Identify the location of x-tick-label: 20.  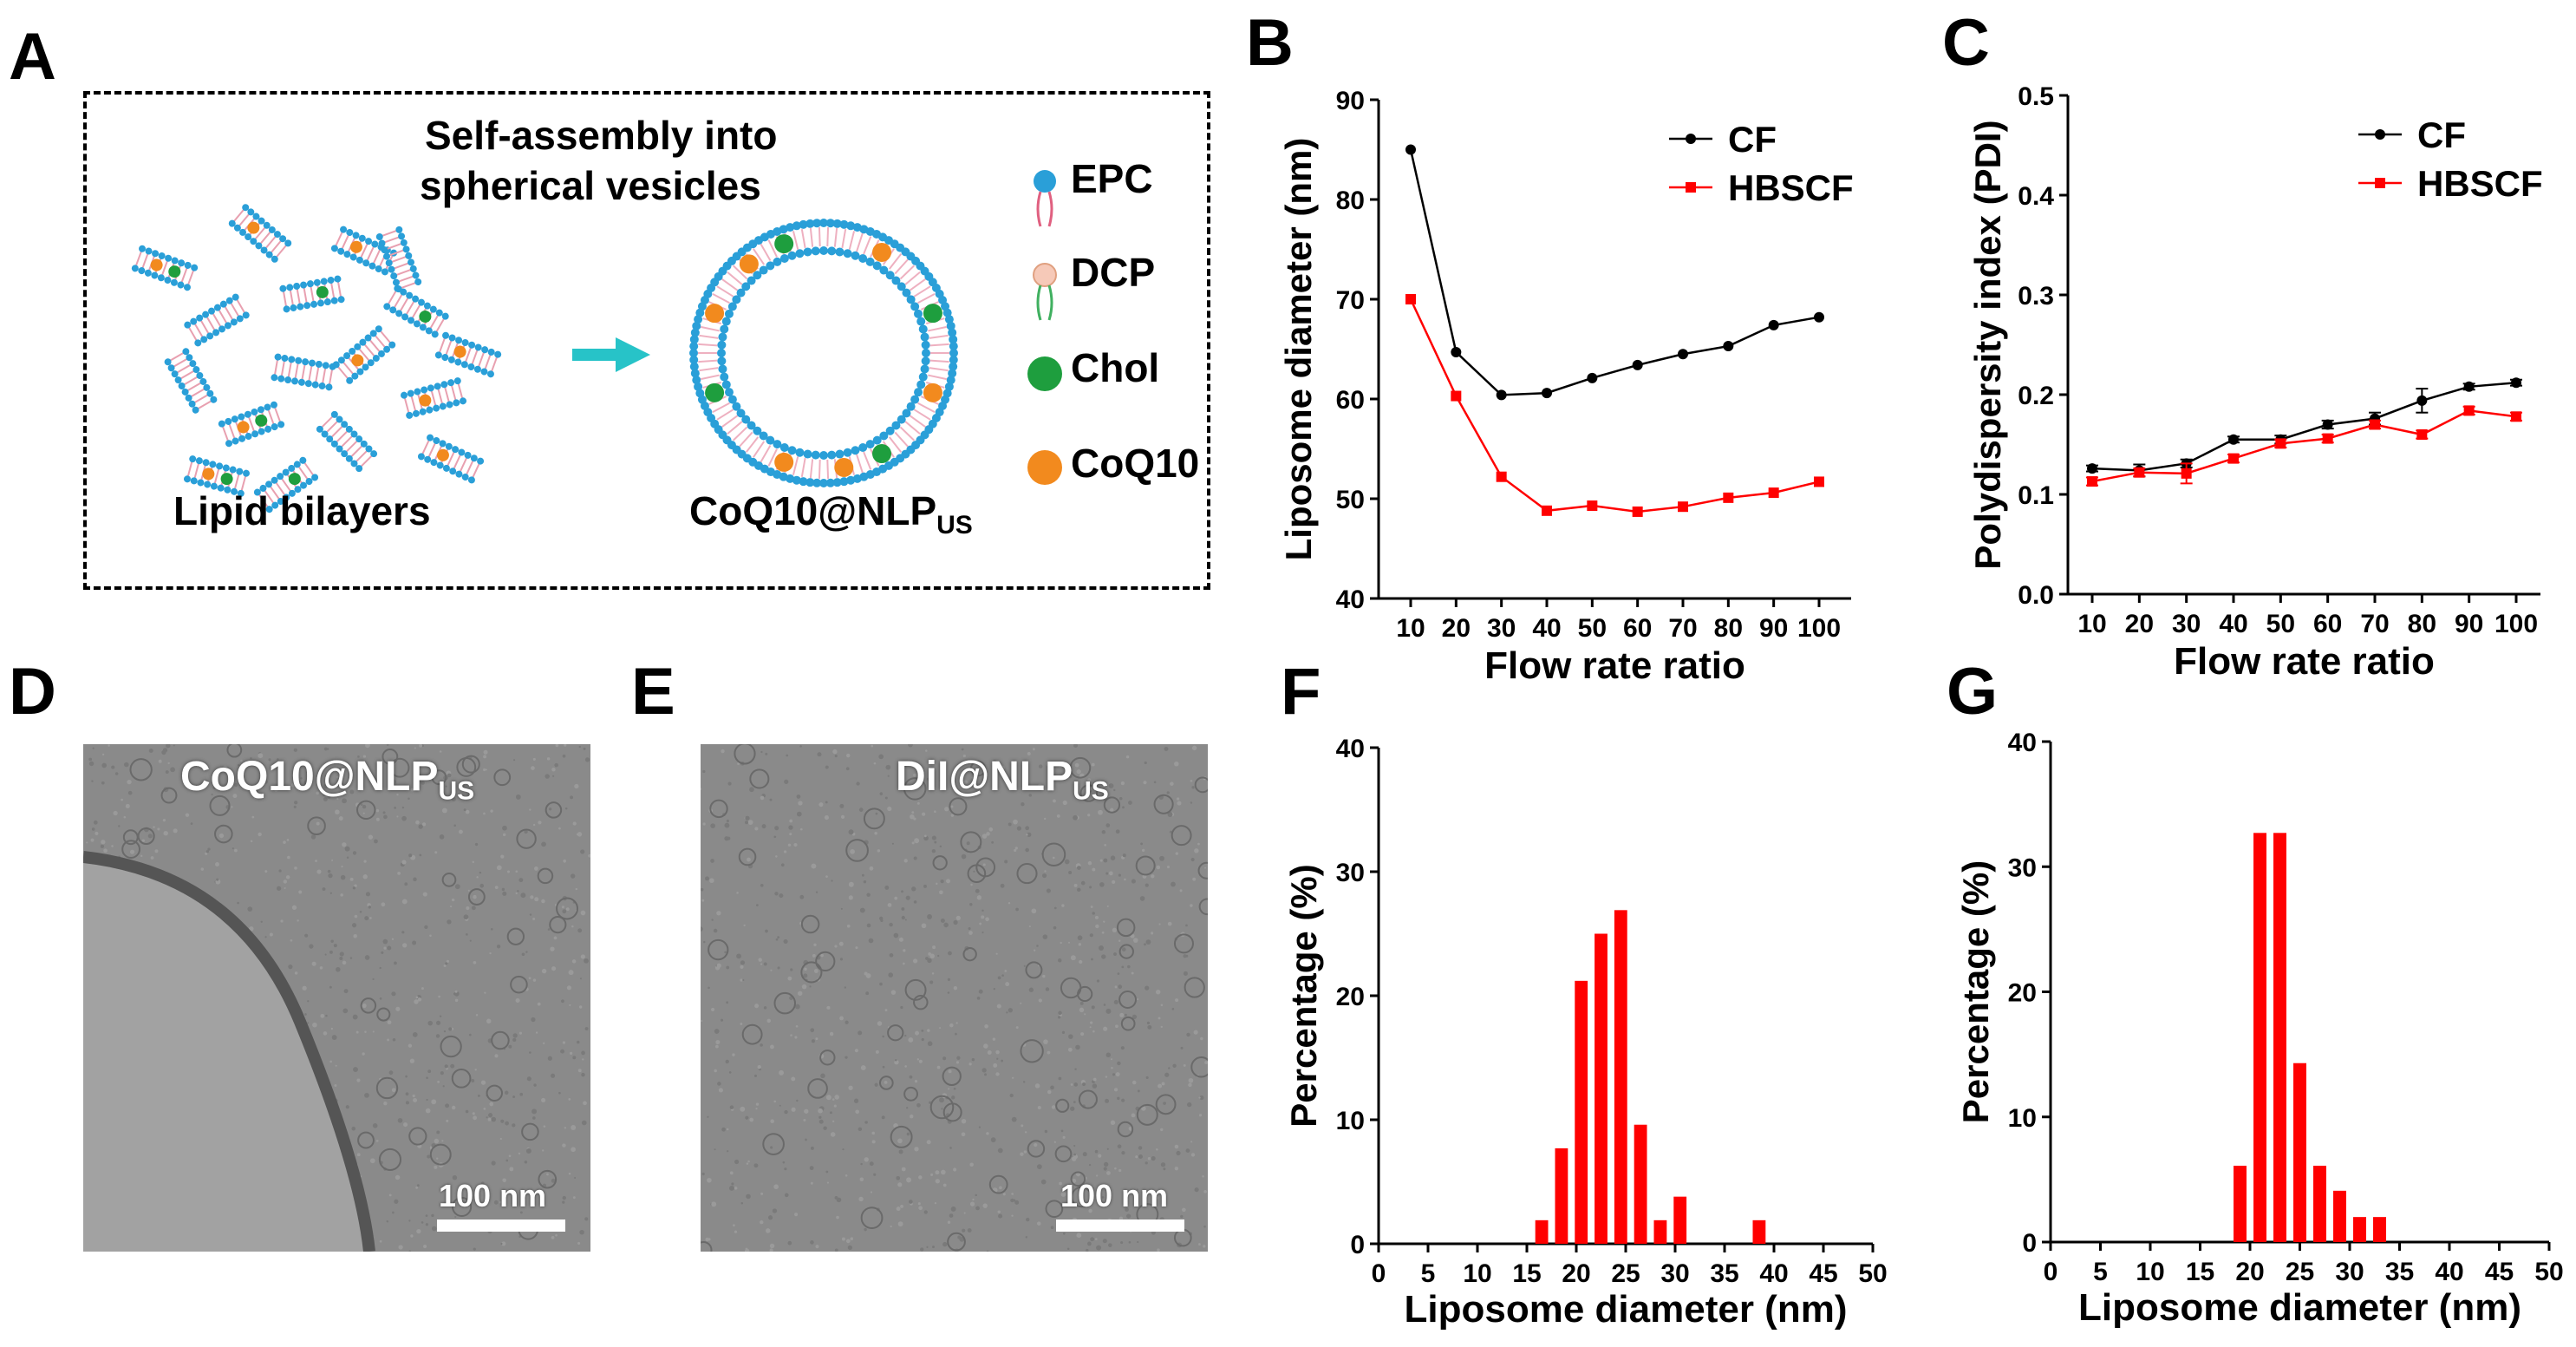
(1456, 628).